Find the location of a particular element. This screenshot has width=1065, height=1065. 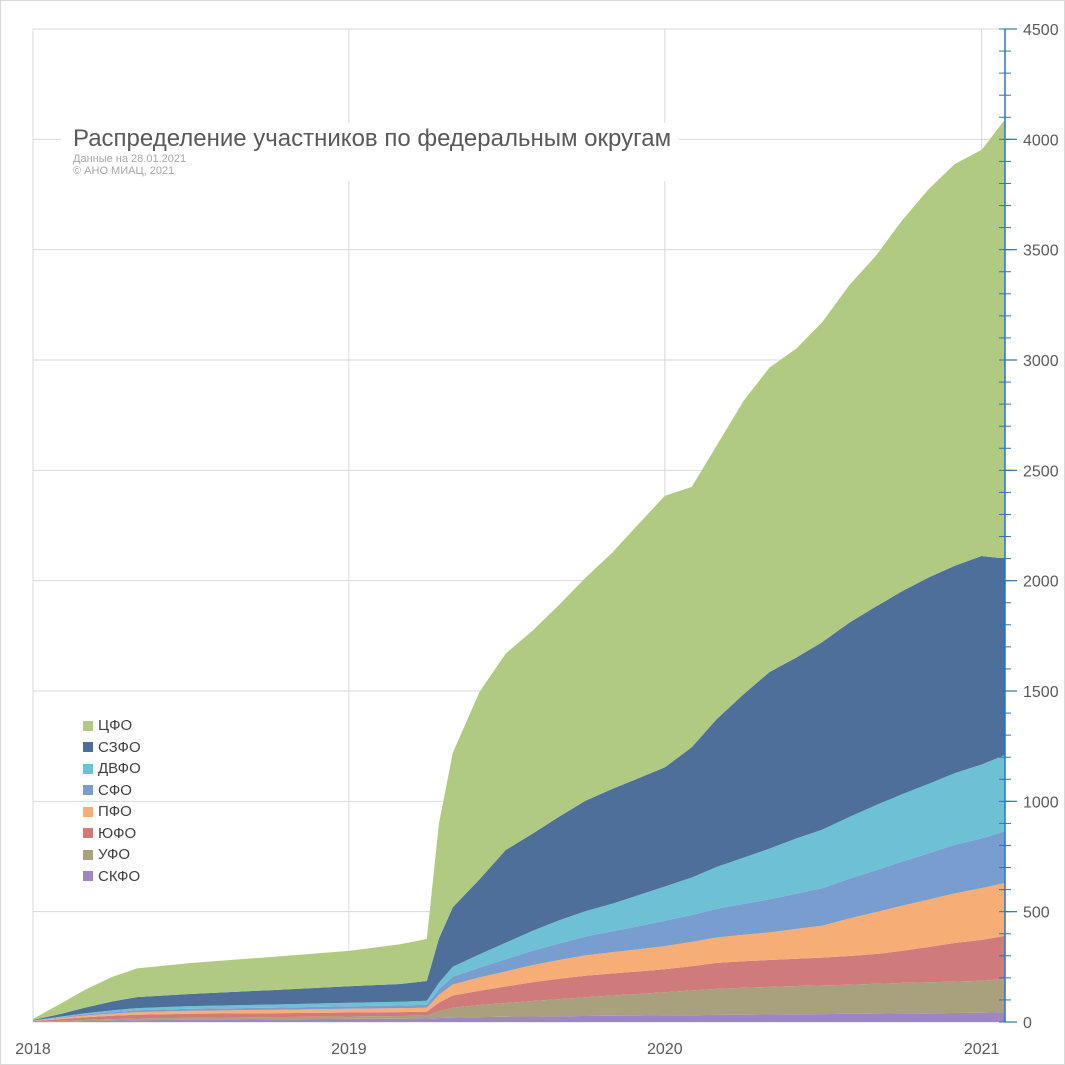

legend-label: ДВФО is located at coordinates (119, 769).